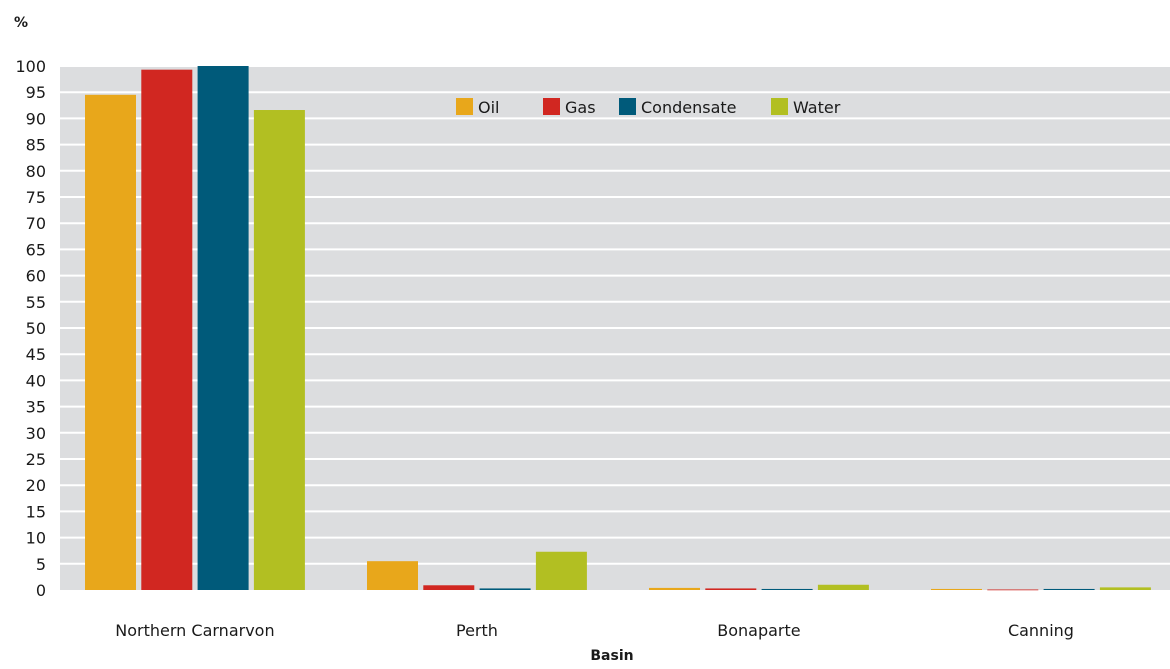 This screenshot has width=1170, height=669. I want to click on legend-label: Water, so click(817, 107).